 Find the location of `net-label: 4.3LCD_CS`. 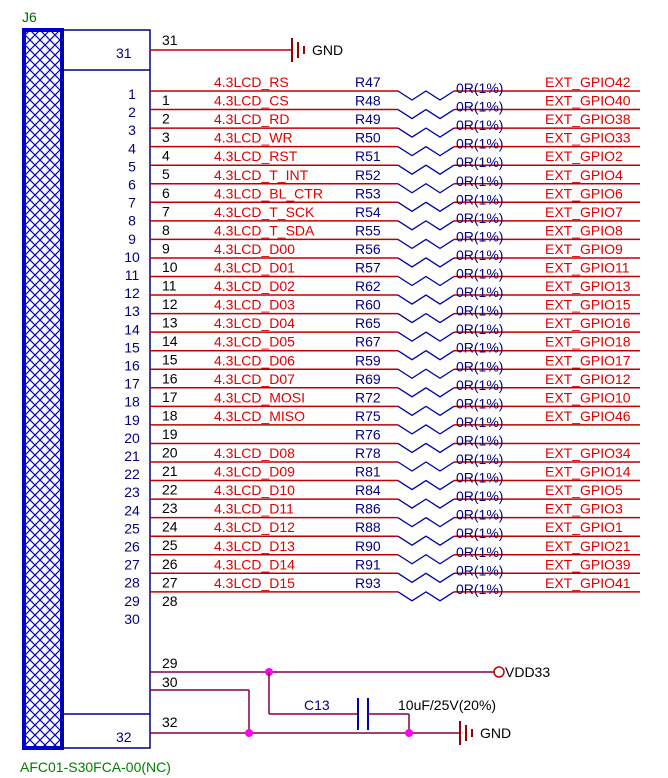

net-label: 4.3LCD_CS is located at coordinates (251, 101).